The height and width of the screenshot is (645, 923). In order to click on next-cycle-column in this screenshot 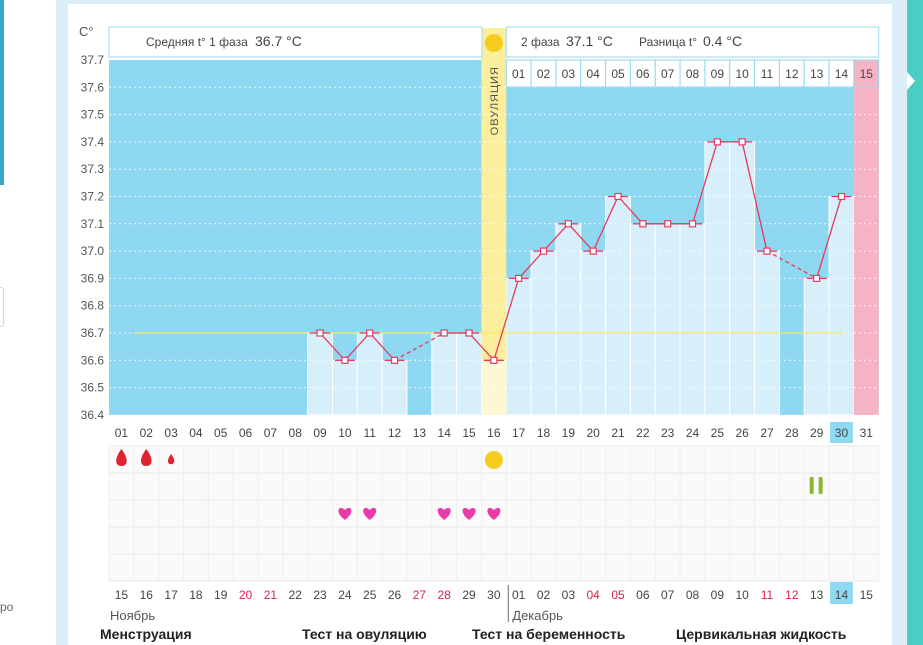, I will do `click(866, 237)`.